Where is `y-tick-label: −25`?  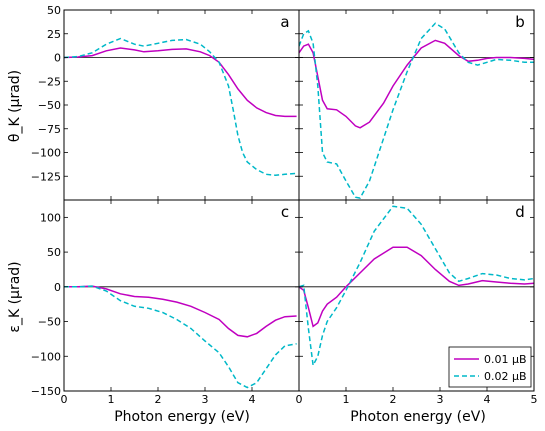
y-tick-label: −25 is located at coordinates (49, 81).